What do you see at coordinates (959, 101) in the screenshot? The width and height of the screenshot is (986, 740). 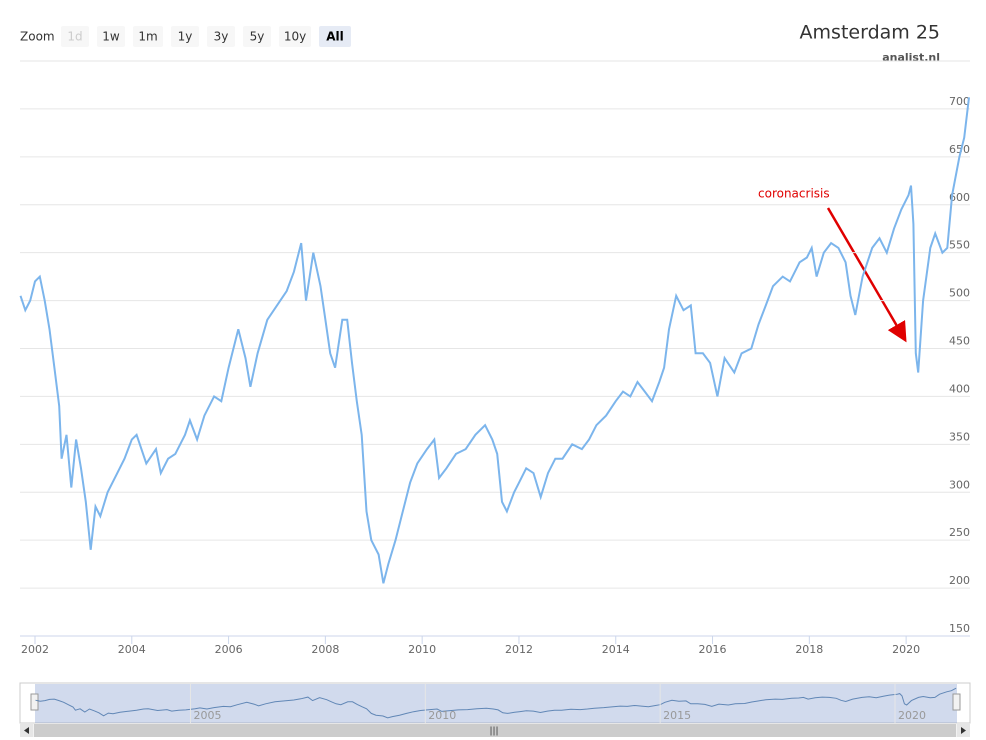 I see `y-tick-label: 700` at bounding box center [959, 101].